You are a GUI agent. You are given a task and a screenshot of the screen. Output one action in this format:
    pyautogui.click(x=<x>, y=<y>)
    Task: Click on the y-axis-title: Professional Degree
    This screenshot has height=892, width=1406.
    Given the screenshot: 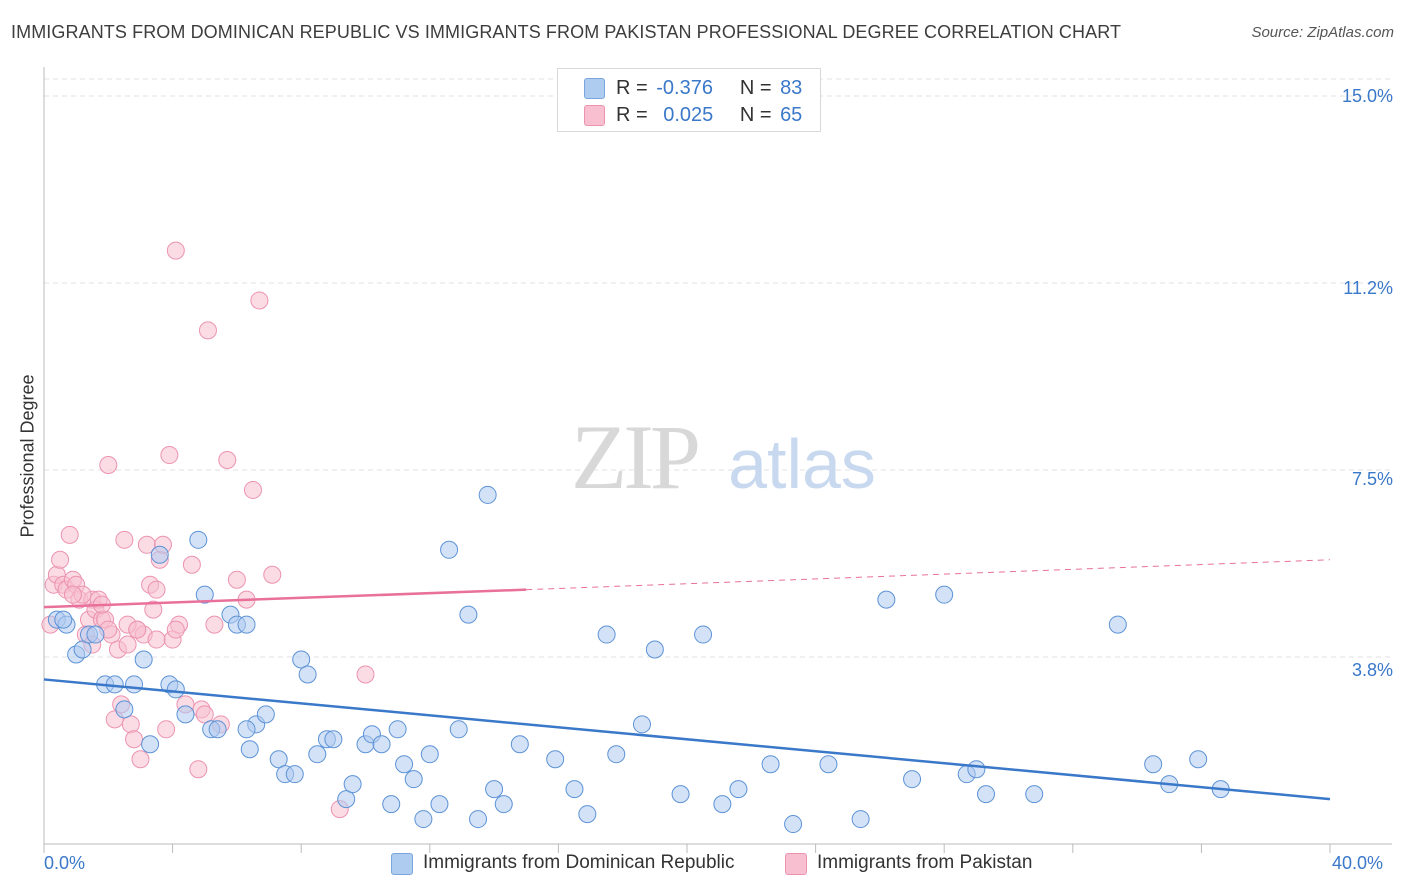 What is the action you would take?
    pyautogui.click(x=27, y=456)
    